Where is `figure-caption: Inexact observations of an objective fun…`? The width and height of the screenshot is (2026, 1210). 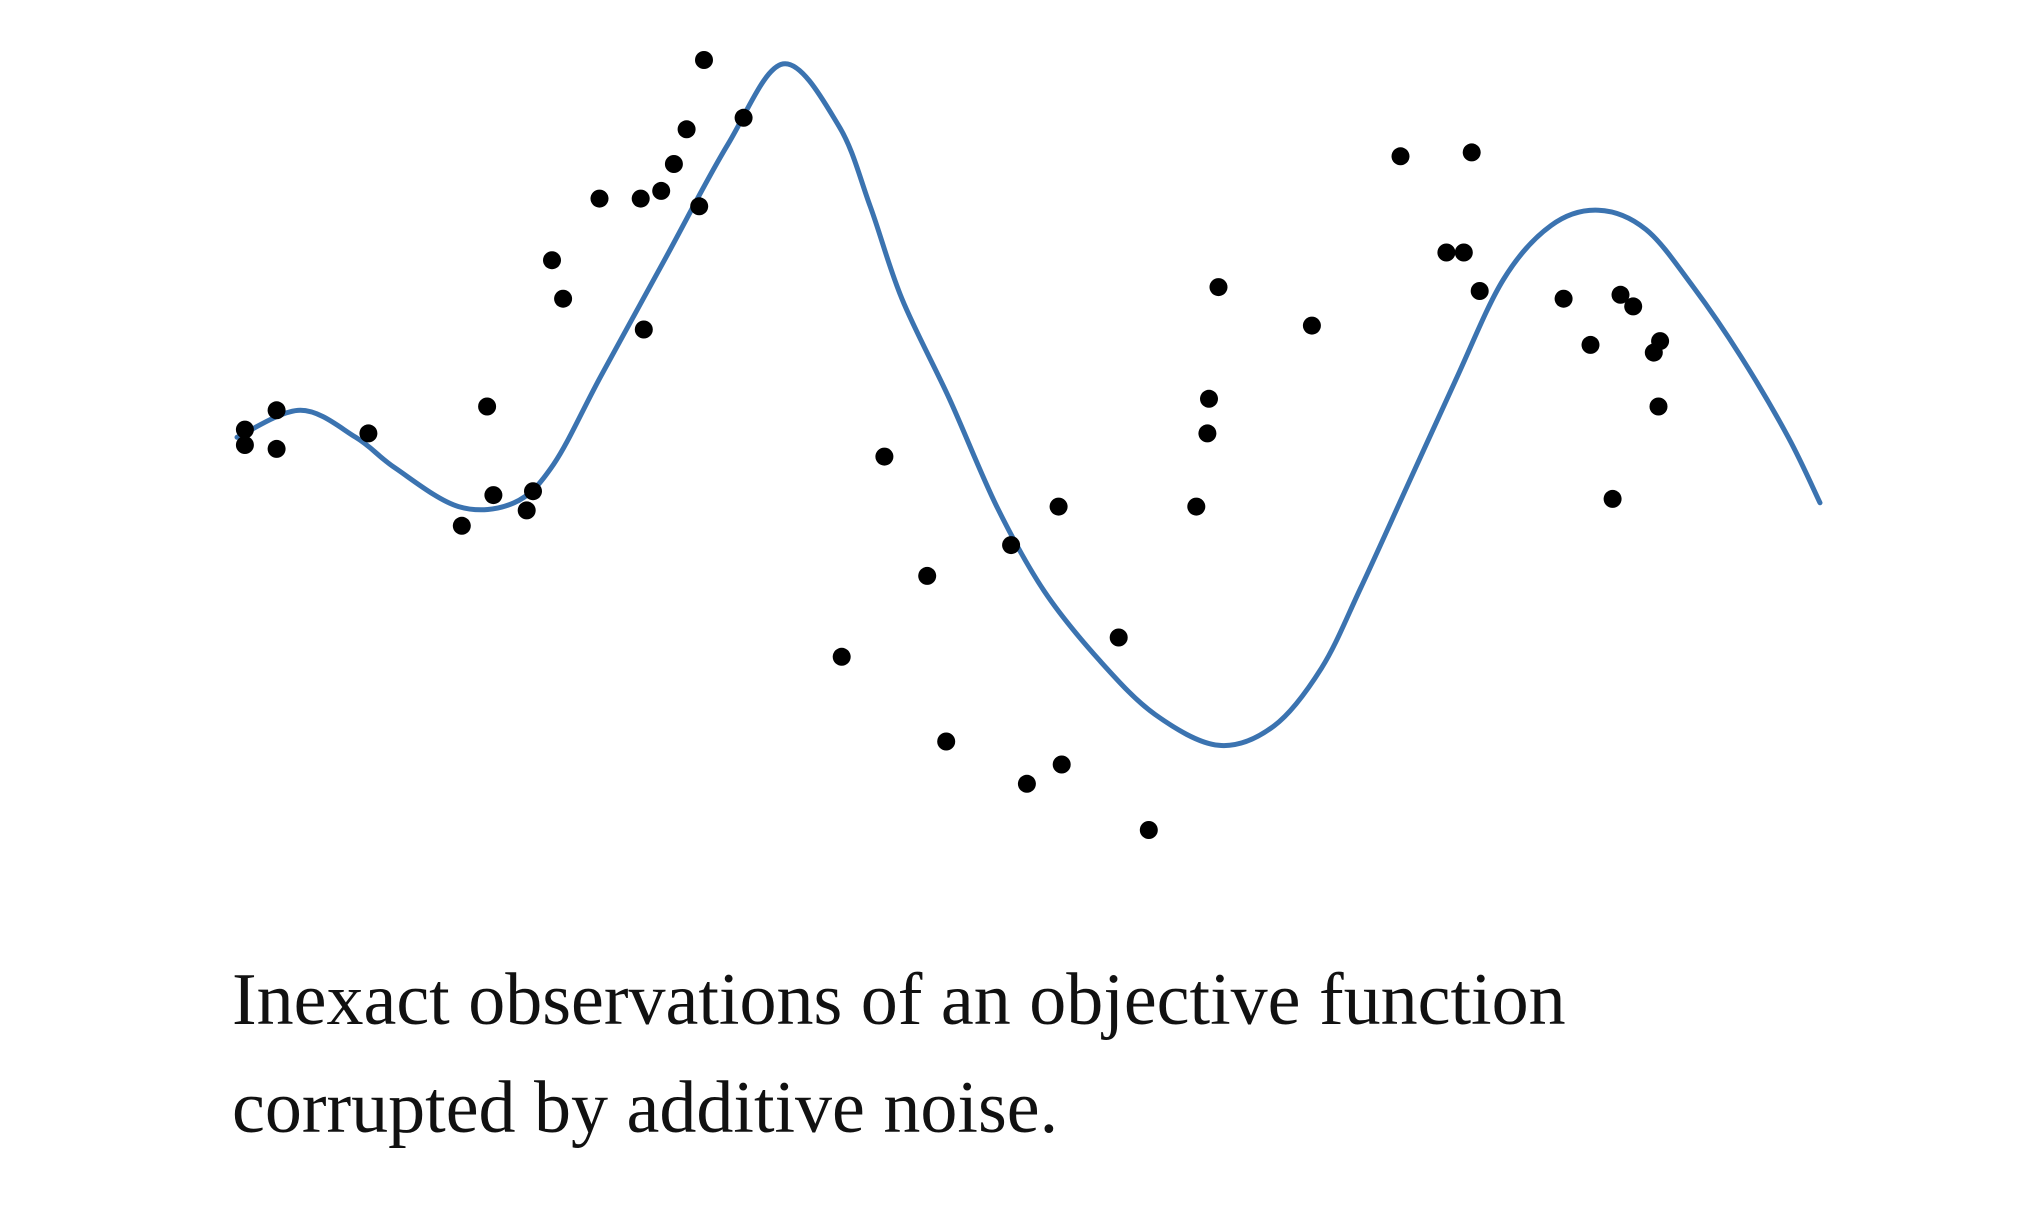
figure-caption: Inexact observations of an objective fun… is located at coordinates (1082, 1054).